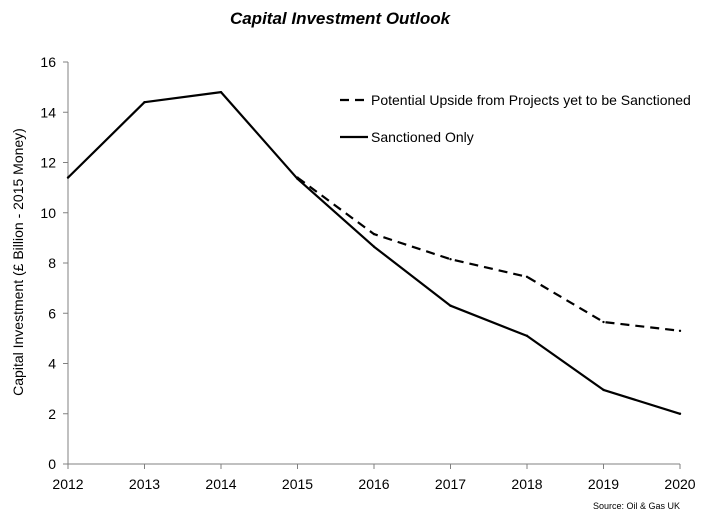 The image size is (720, 519). What do you see at coordinates (67, 484) in the screenshot?
I see `x-tick-label: 2012` at bounding box center [67, 484].